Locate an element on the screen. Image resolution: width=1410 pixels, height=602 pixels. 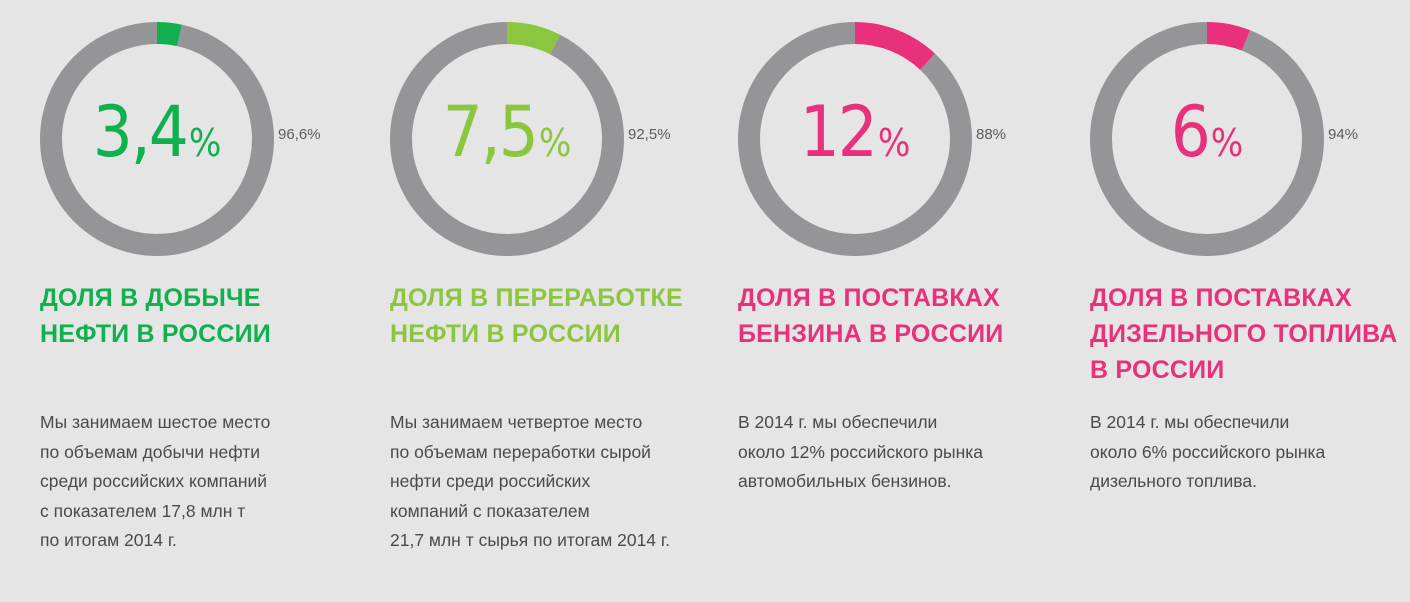
share-value: 12% is located at coordinates (855, 137).